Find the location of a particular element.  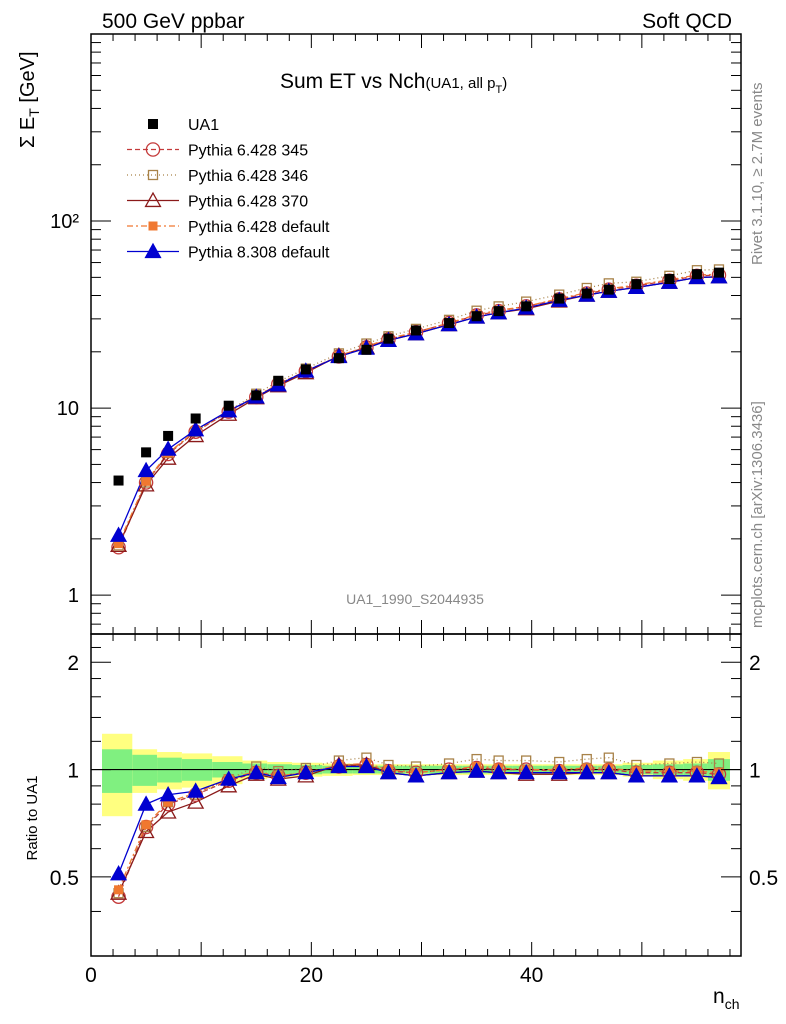

y-tick-label: 1 is located at coordinates (73, 596).